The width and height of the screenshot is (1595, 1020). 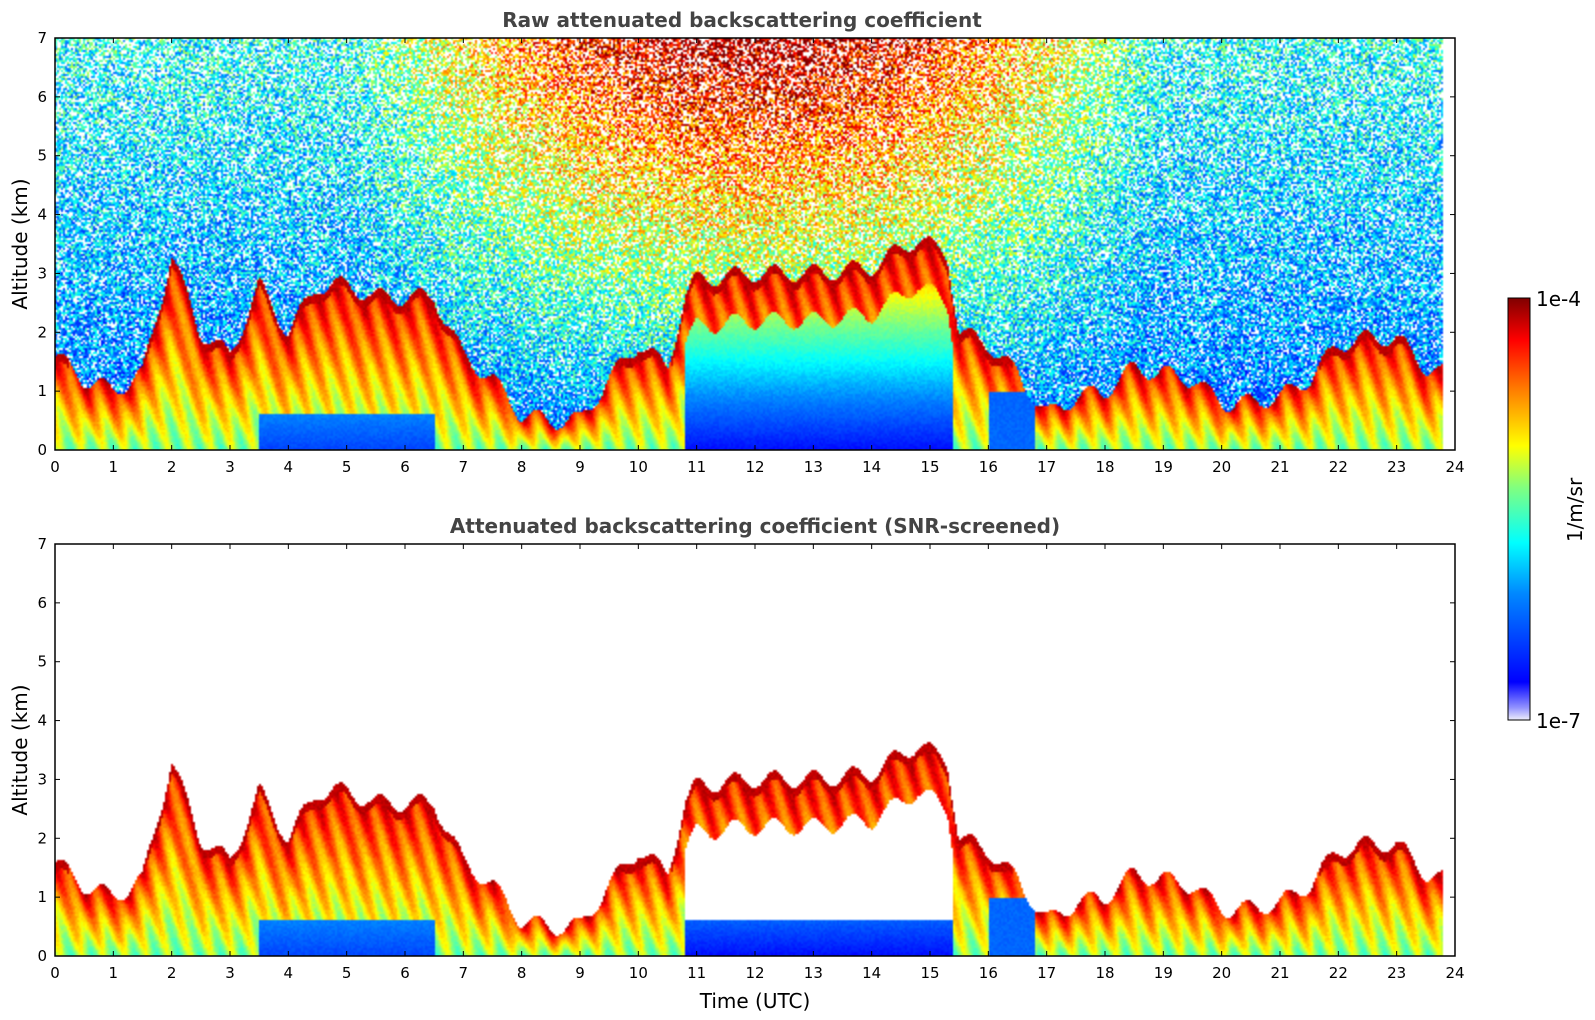 What do you see at coordinates (755, 1001) in the screenshot?
I see `x-axis-label: Time (UTC)` at bounding box center [755, 1001].